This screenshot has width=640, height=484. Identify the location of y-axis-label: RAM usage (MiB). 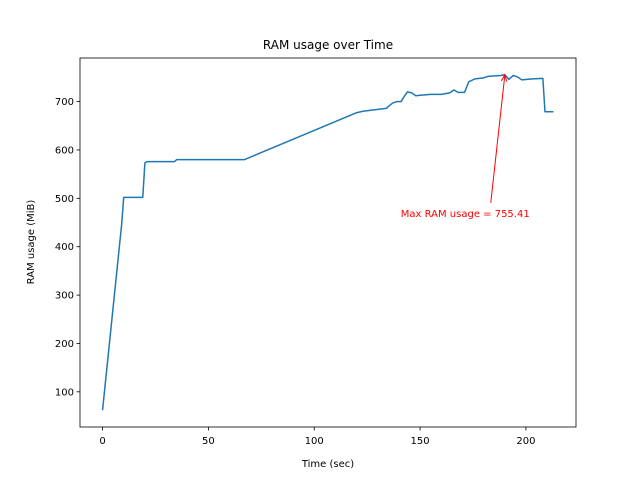
(31, 242).